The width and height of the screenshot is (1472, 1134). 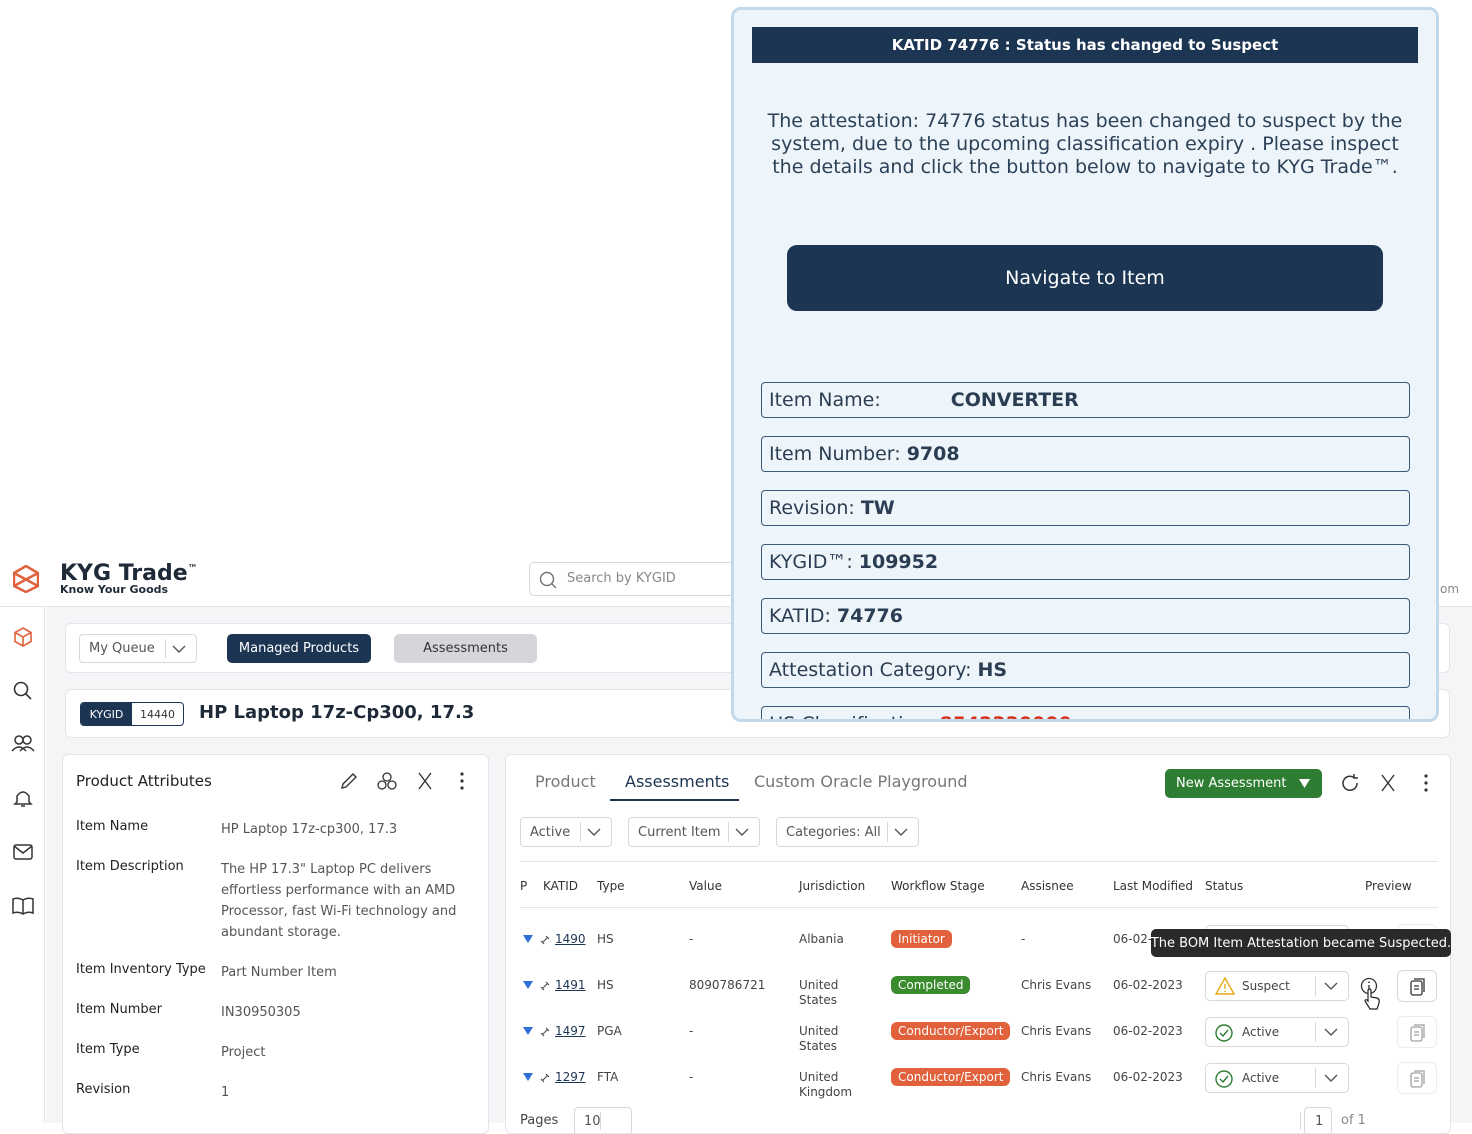 I want to click on katid-link: 1491, so click(x=570, y=985).